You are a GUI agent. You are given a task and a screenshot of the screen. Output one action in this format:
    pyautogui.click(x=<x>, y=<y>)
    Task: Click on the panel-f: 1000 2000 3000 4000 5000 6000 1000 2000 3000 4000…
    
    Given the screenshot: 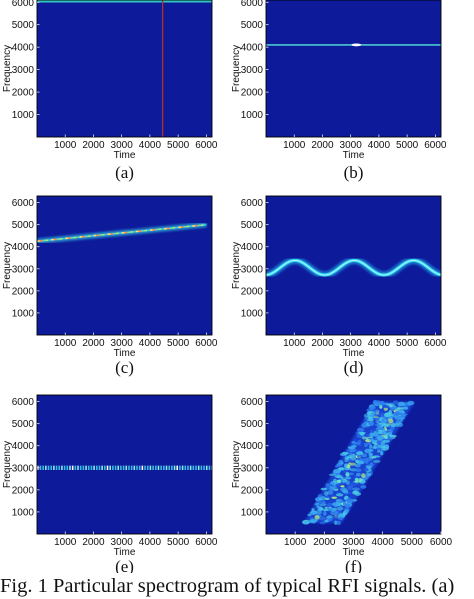 What is the action you would take?
    pyautogui.click(x=342, y=483)
    